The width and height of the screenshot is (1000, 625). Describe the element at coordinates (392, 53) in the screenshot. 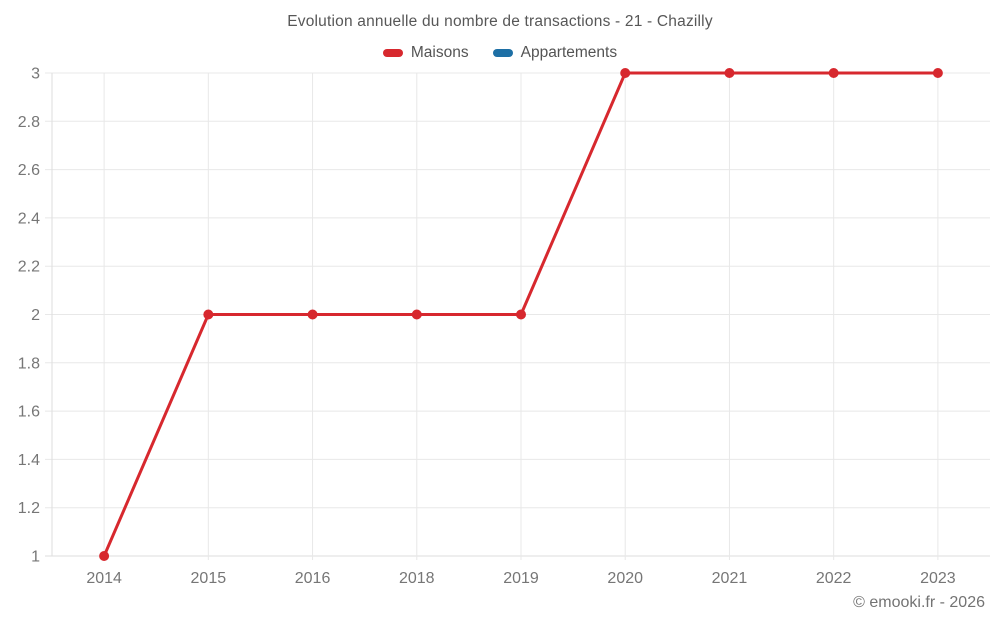

I see `maisons-swatch-icon` at that location.